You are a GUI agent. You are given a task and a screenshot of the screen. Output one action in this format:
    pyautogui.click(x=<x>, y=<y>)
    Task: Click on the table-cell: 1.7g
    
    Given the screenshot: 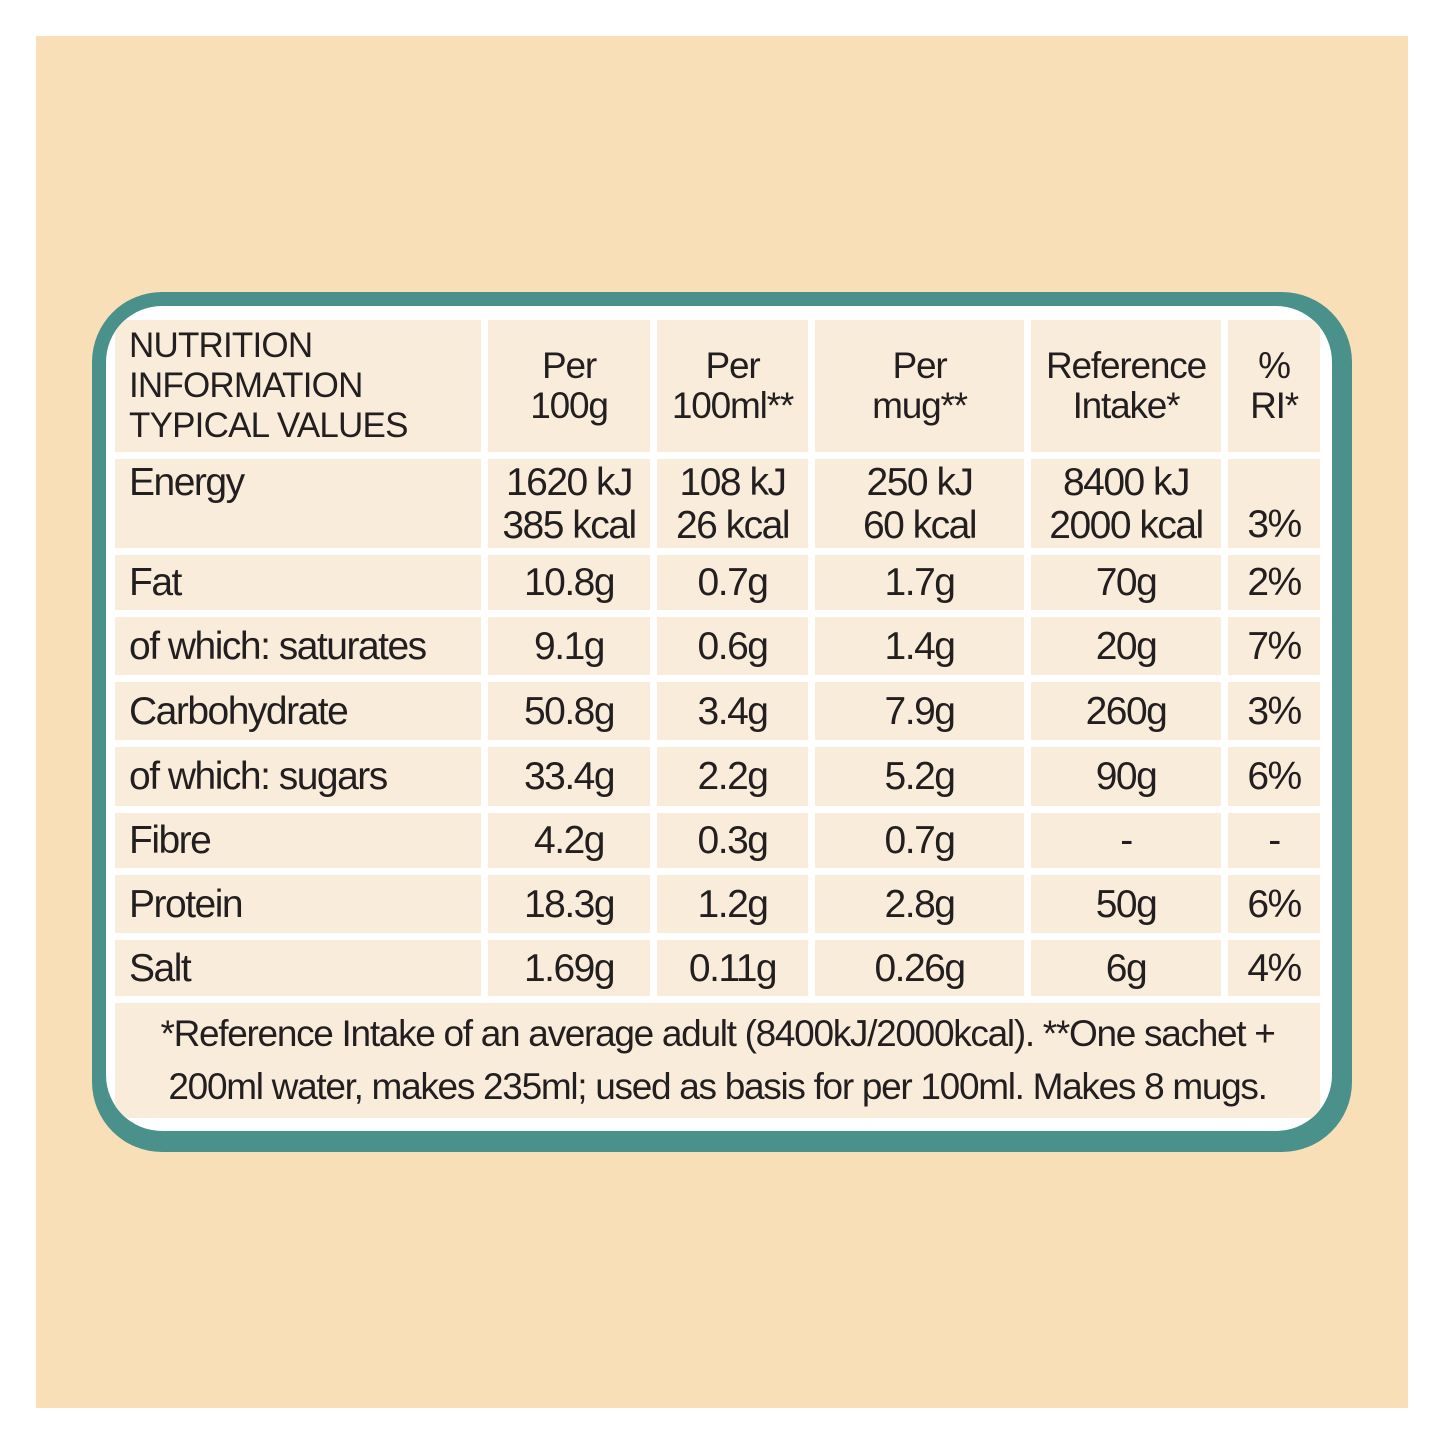 What is the action you would take?
    pyautogui.click(x=919, y=582)
    